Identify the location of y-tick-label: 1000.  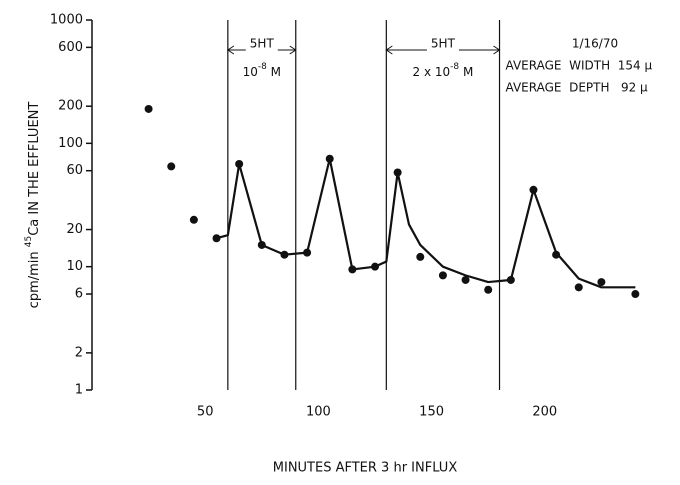
(66, 20).